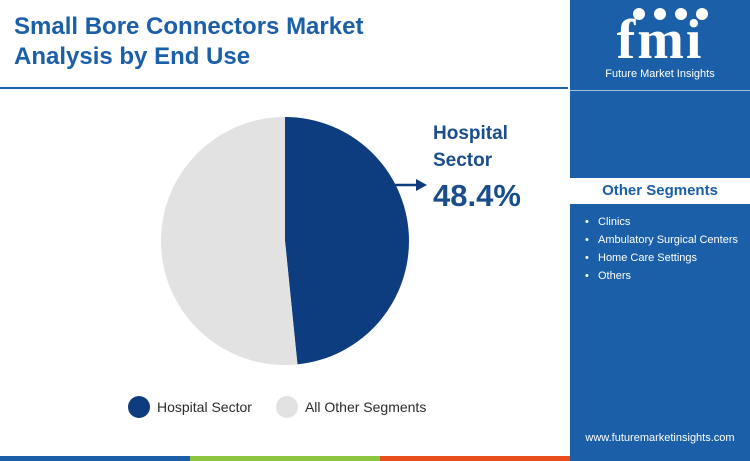  I want to click on callout-arrow, so click(410, 185).